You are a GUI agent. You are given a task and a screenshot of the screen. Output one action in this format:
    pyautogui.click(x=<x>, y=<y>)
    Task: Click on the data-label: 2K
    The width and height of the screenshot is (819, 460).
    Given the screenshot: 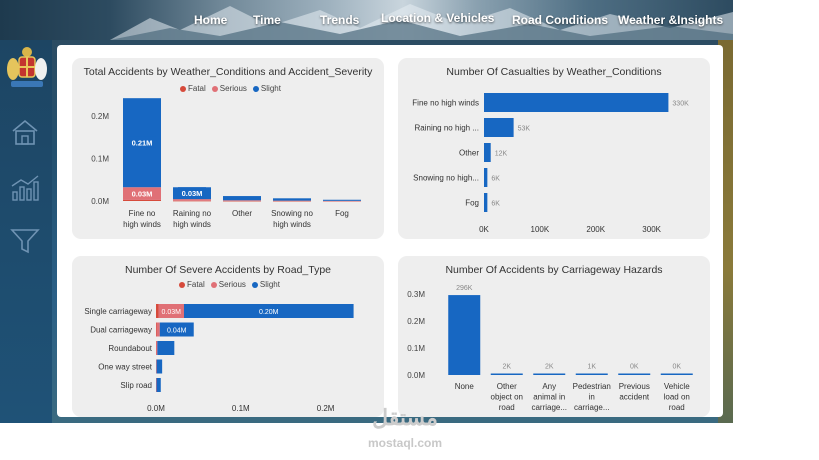 What is the action you would take?
    pyautogui.click(x=506, y=367)
    